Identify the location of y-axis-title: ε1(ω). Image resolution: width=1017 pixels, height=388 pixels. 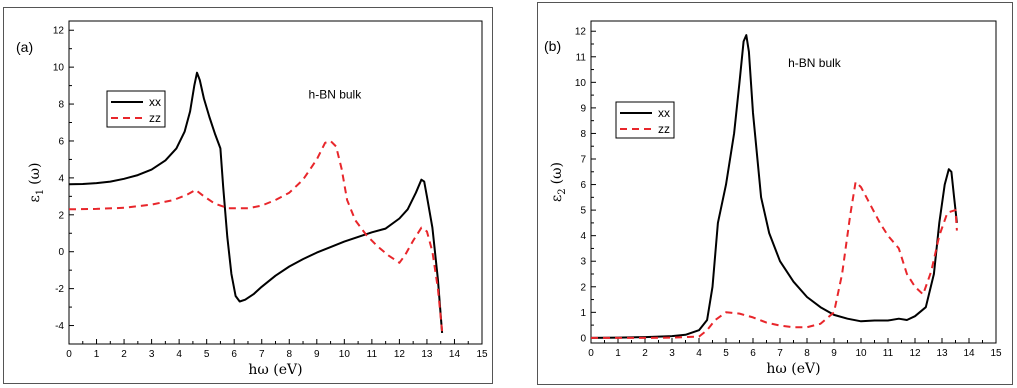
(36, 183).